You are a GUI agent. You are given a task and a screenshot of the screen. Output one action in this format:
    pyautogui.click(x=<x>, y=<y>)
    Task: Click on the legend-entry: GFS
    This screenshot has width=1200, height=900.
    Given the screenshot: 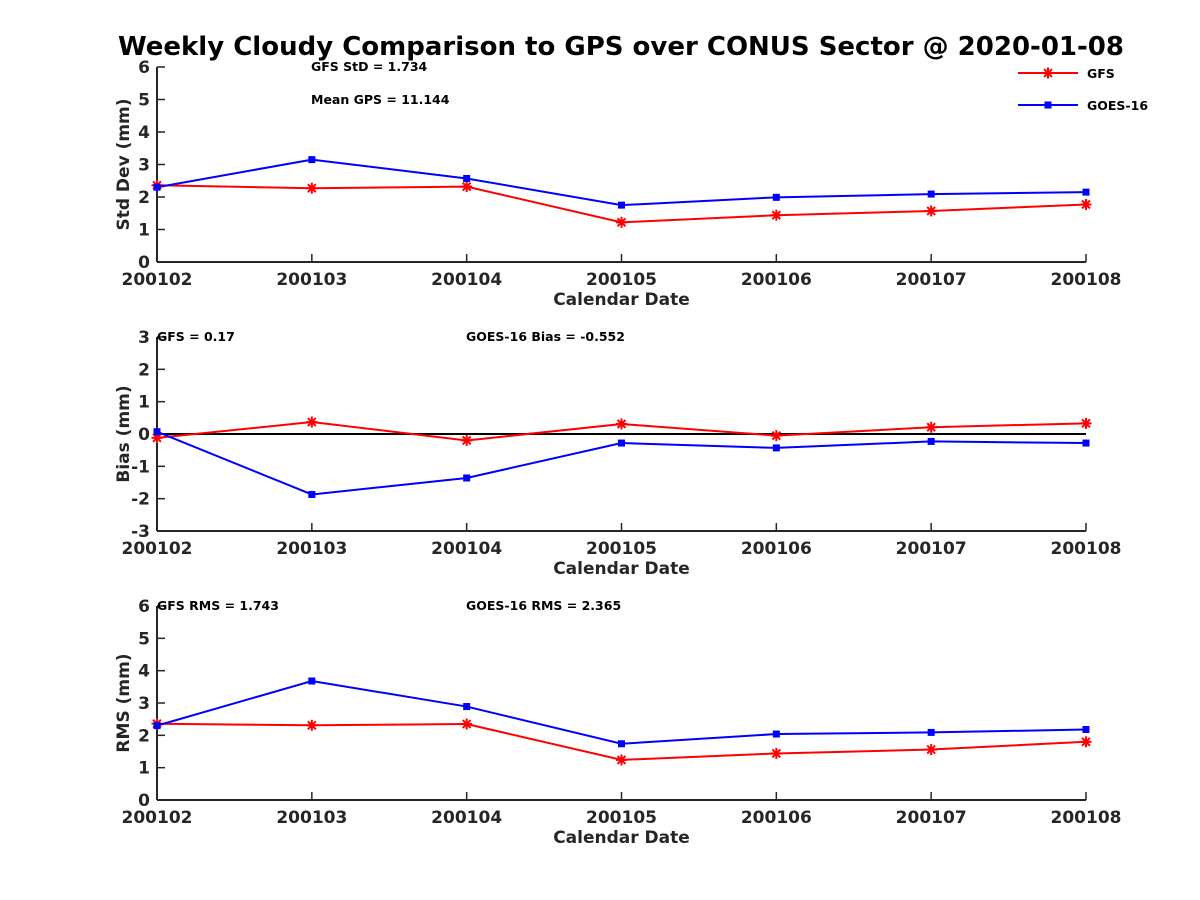 What is the action you would take?
    pyautogui.click(x=1101, y=73)
    